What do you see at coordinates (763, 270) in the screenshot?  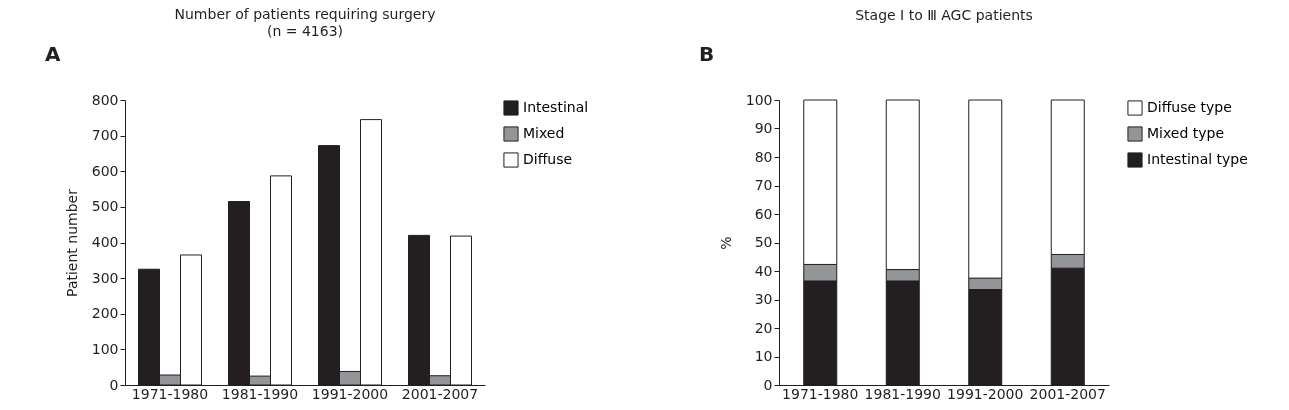 I see `y-tick-label: 40` at bounding box center [763, 270].